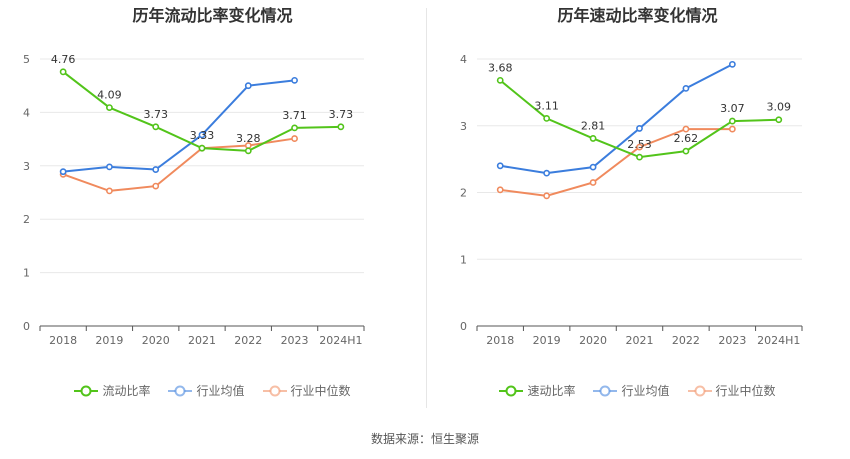 The width and height of the screenshot is (850, 459). What do you see at coordinates (546, 105) in the screenshot?
I see `data-label: 3.11` at bounding box center [546, 105].